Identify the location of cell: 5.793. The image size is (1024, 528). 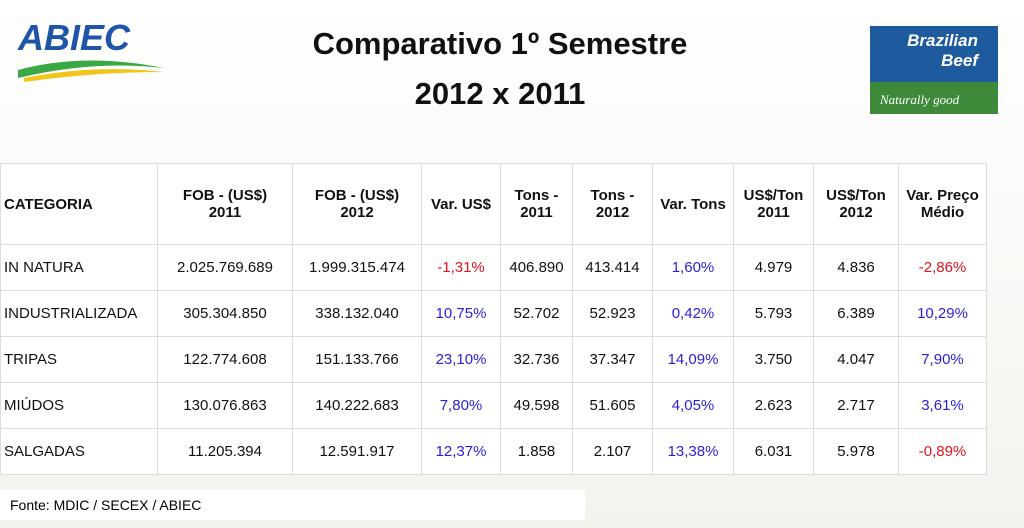
(773, 313).